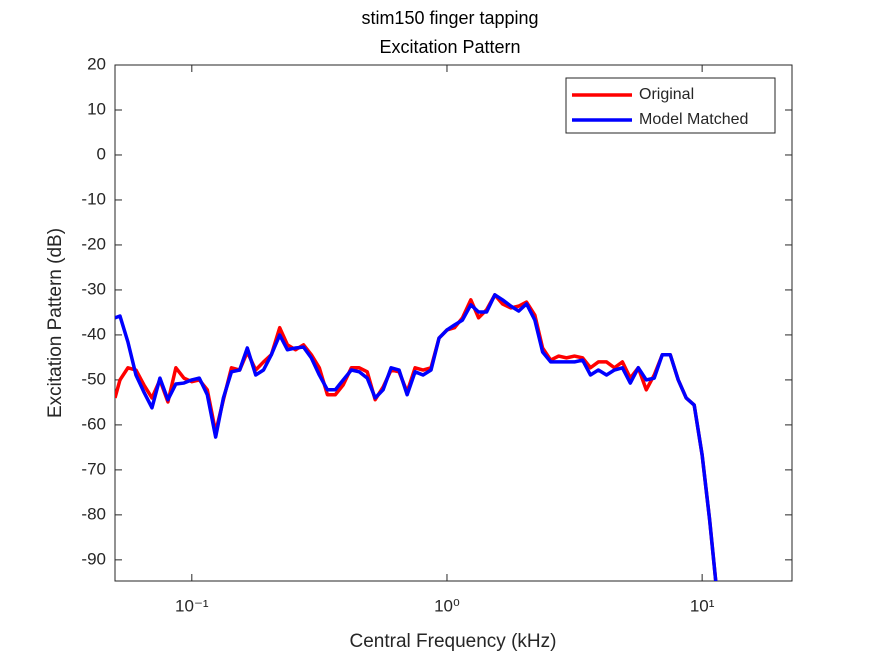 The image size is (875, 656). I want to click on legend-label: Original, so click(666, 94).